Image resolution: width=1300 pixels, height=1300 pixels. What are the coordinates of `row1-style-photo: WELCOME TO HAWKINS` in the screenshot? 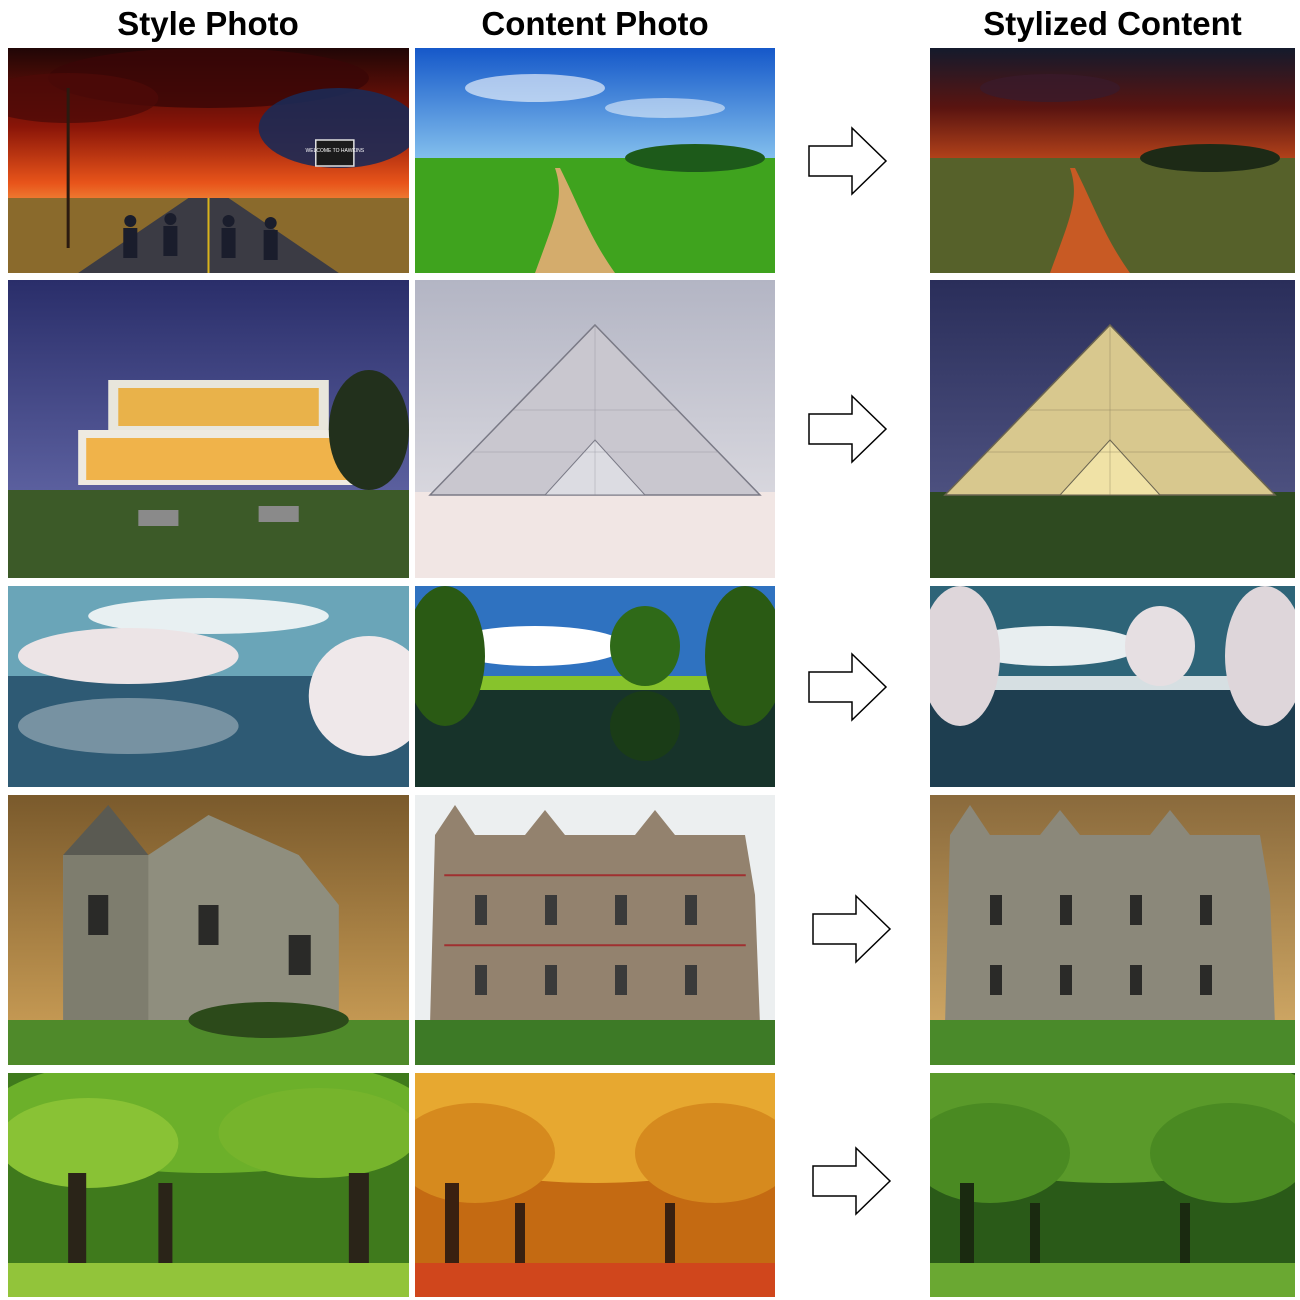 It's located at (208, 160).